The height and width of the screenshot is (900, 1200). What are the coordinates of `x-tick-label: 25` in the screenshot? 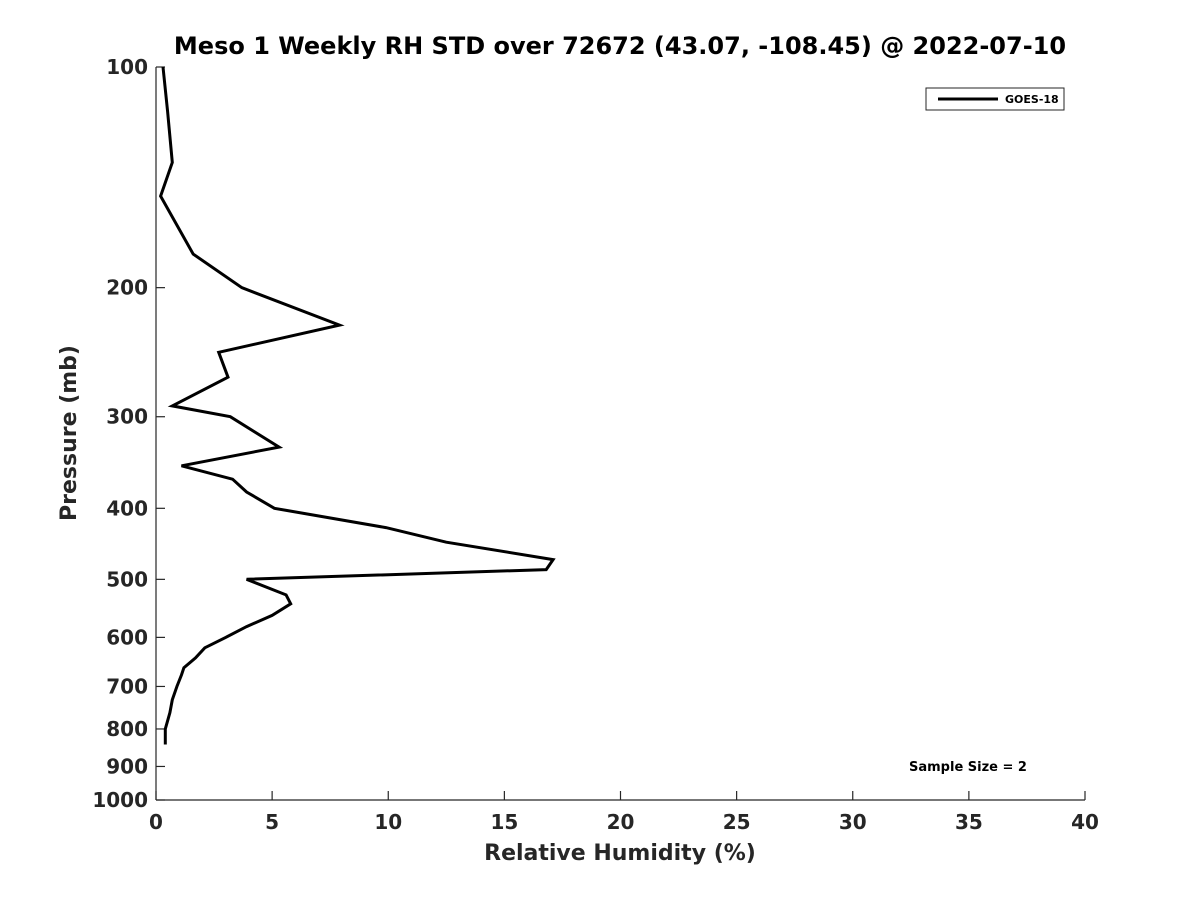 It's located at (737, 822).